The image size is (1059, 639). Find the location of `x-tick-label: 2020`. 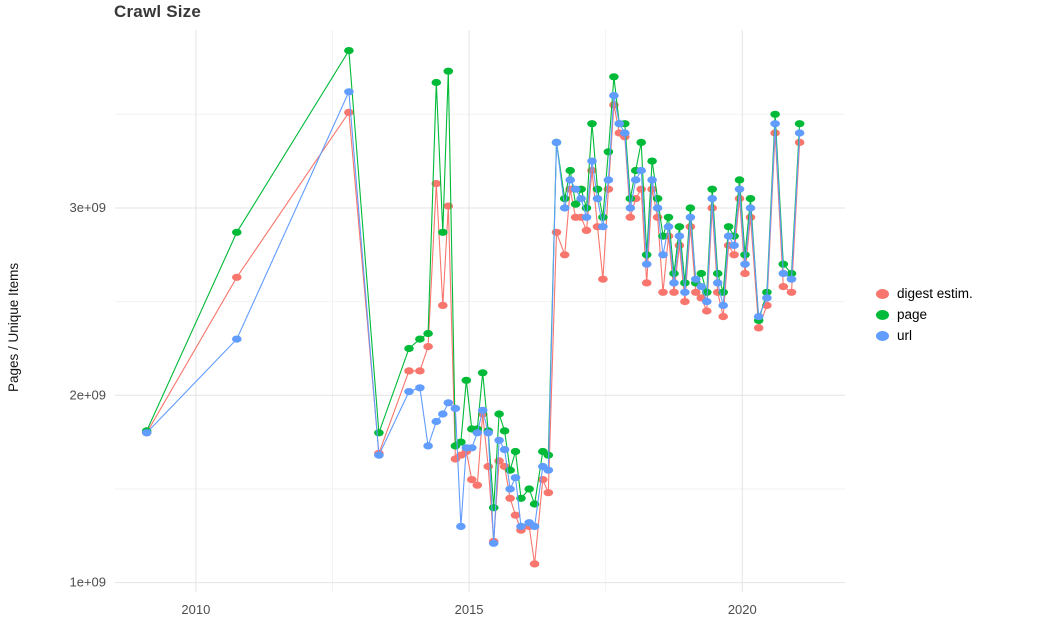

x-tick-label: 2020 is located at coordinates (742, 609).